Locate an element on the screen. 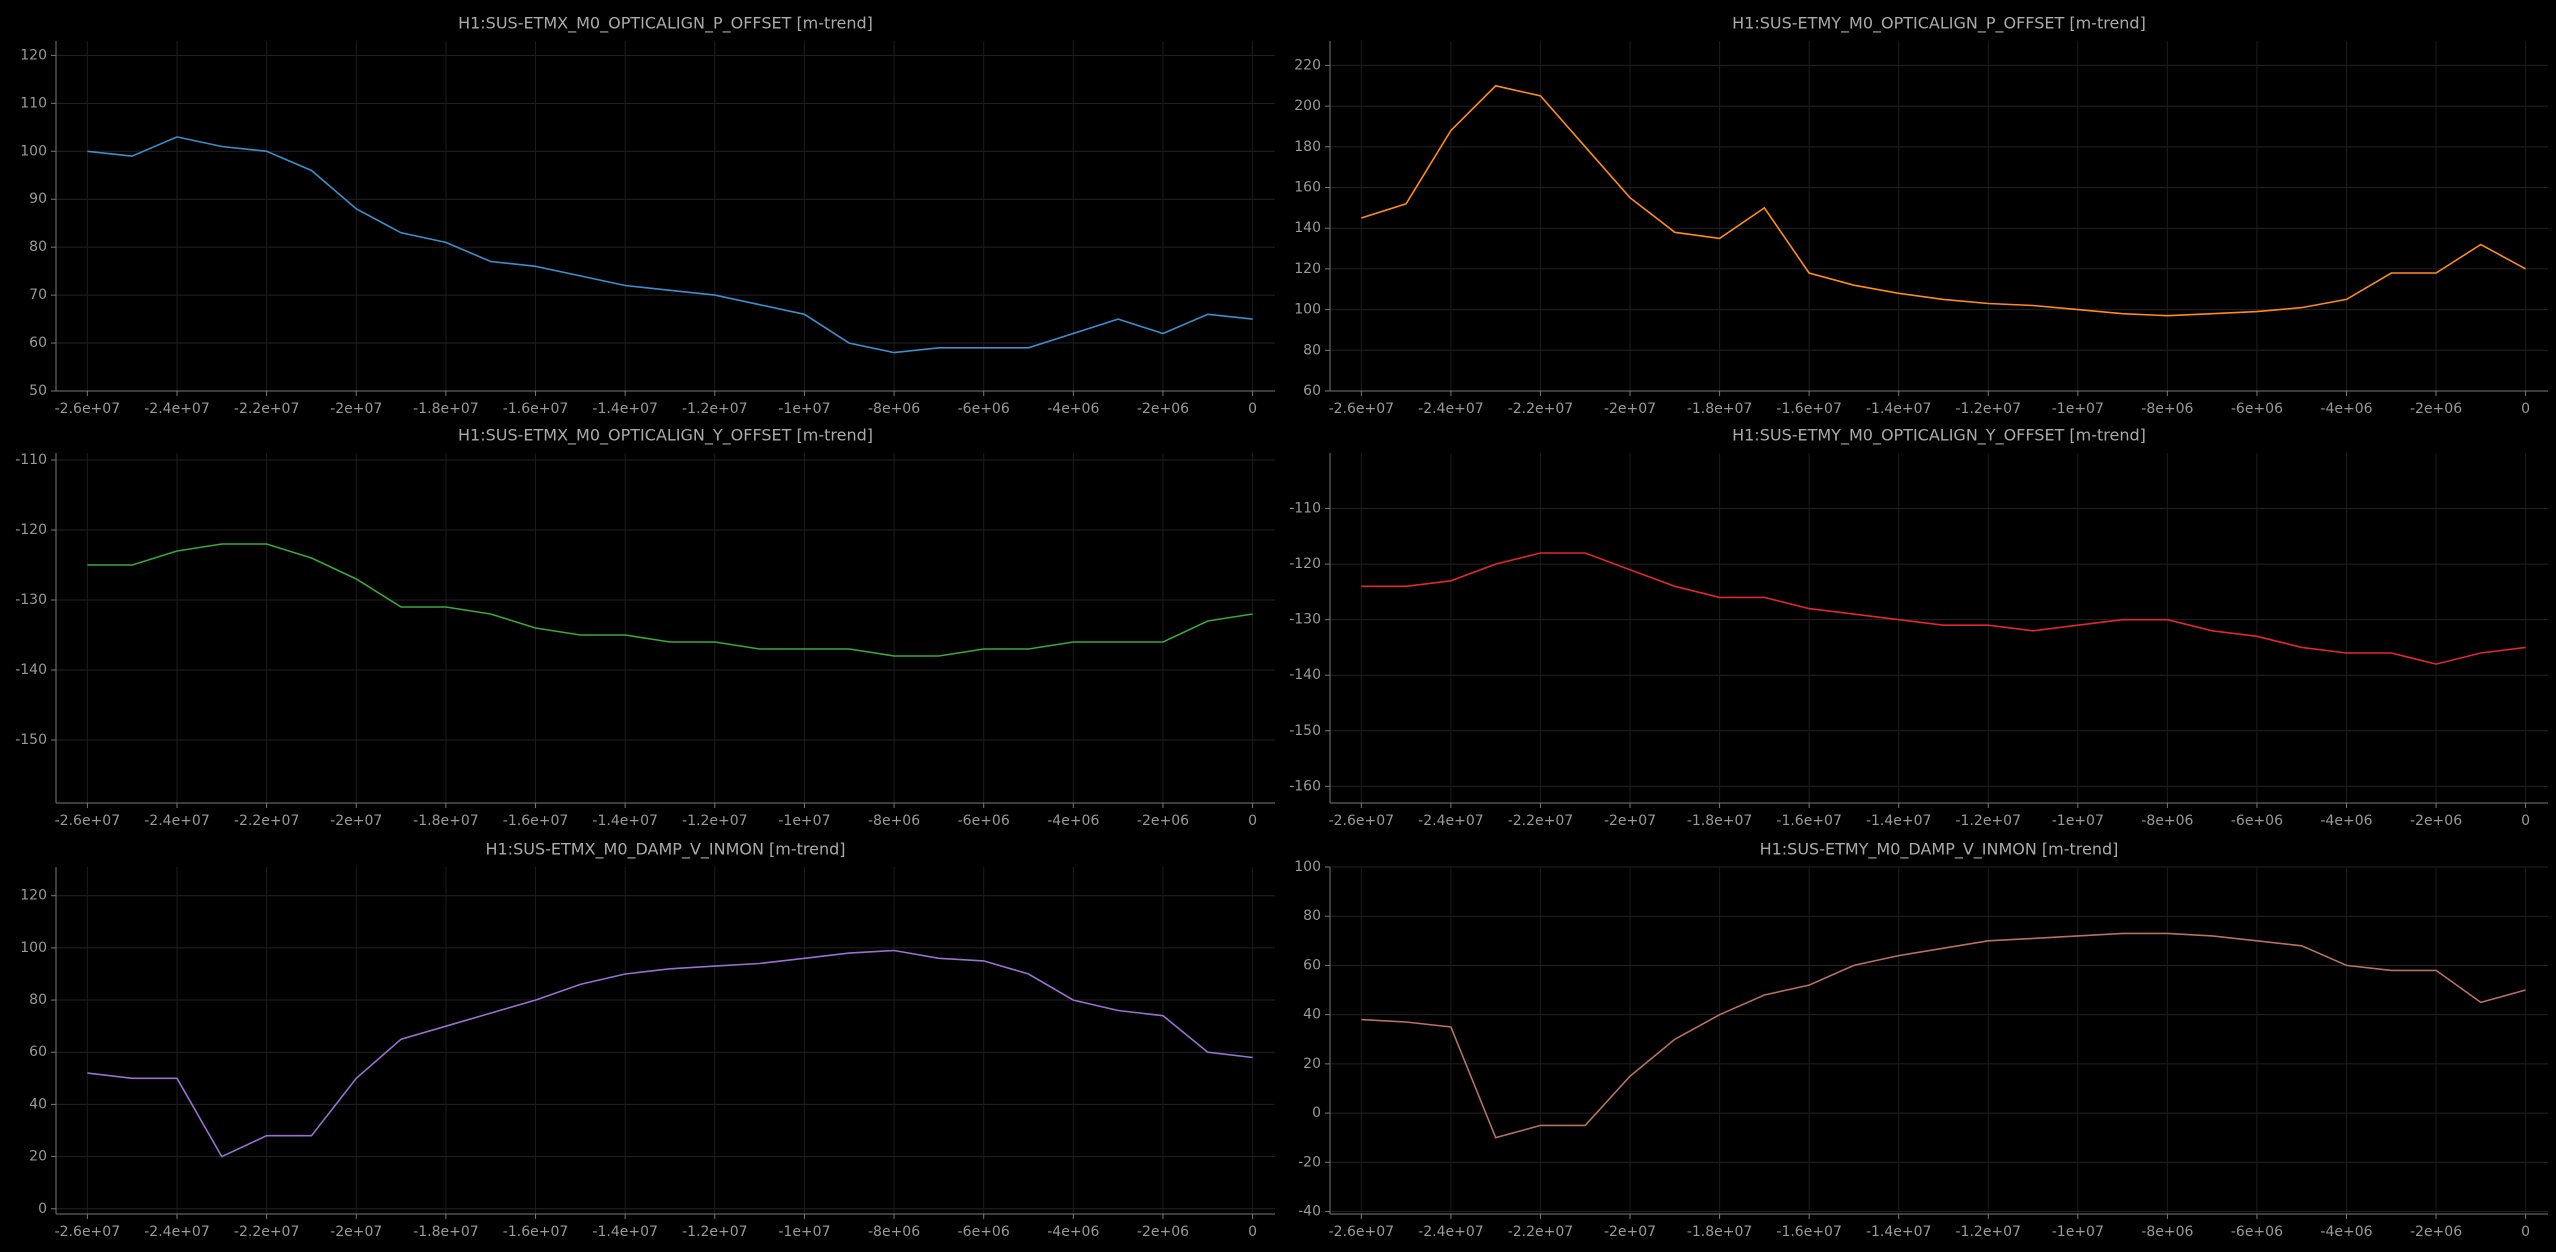  chart-title: H1:SUS-ETMY_M0_DAMP_V_INMON [m-trend] is located at coordinates (1939, 850).